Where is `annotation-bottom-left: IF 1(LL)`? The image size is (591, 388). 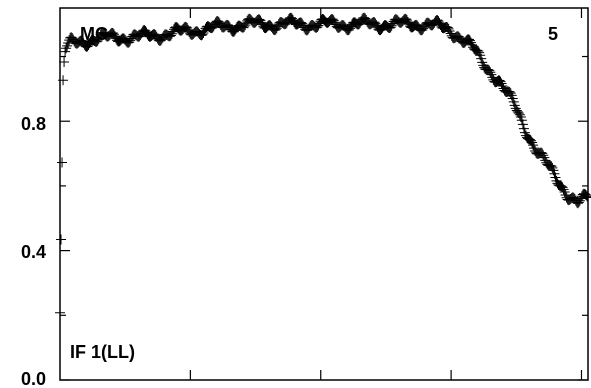
annotation-bottom-left: IF 1(LL) is located at coordinates (102, 352).